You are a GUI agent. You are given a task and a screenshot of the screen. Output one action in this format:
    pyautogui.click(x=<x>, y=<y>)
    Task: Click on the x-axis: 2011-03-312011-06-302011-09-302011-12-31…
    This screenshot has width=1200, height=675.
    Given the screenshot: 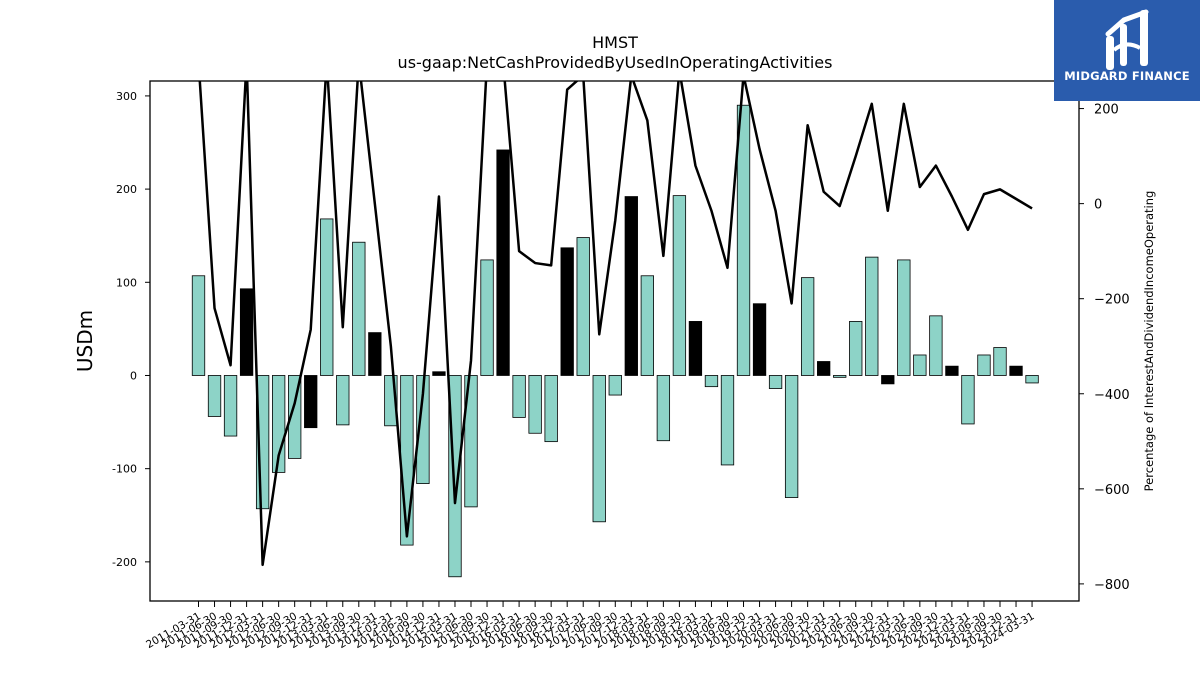 What is the action you would take?
    pyautogui.click(x=590, y=626)
    